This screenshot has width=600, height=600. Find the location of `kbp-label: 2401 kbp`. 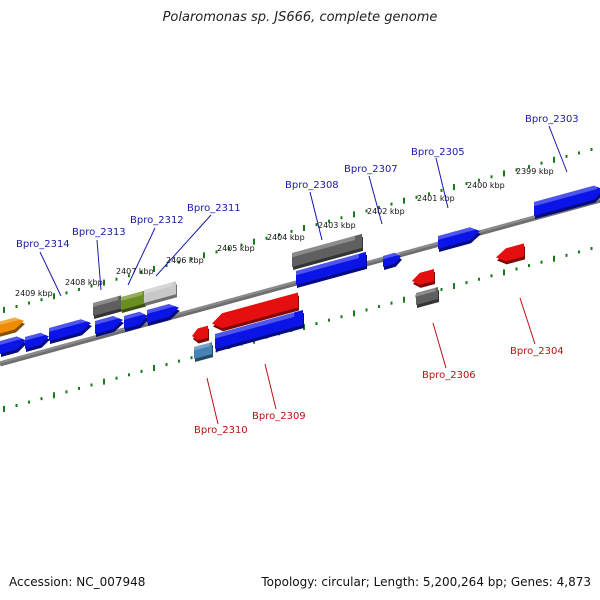

kbp-label: 2401 kbp is located at coordinates (436, 198).